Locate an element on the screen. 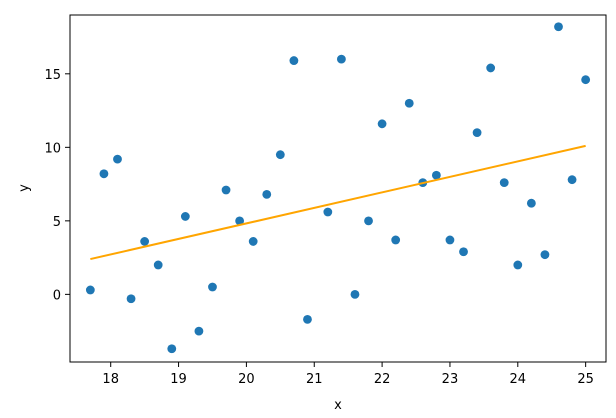  x-tick-label: 23 is located at coordinates (450, 379).